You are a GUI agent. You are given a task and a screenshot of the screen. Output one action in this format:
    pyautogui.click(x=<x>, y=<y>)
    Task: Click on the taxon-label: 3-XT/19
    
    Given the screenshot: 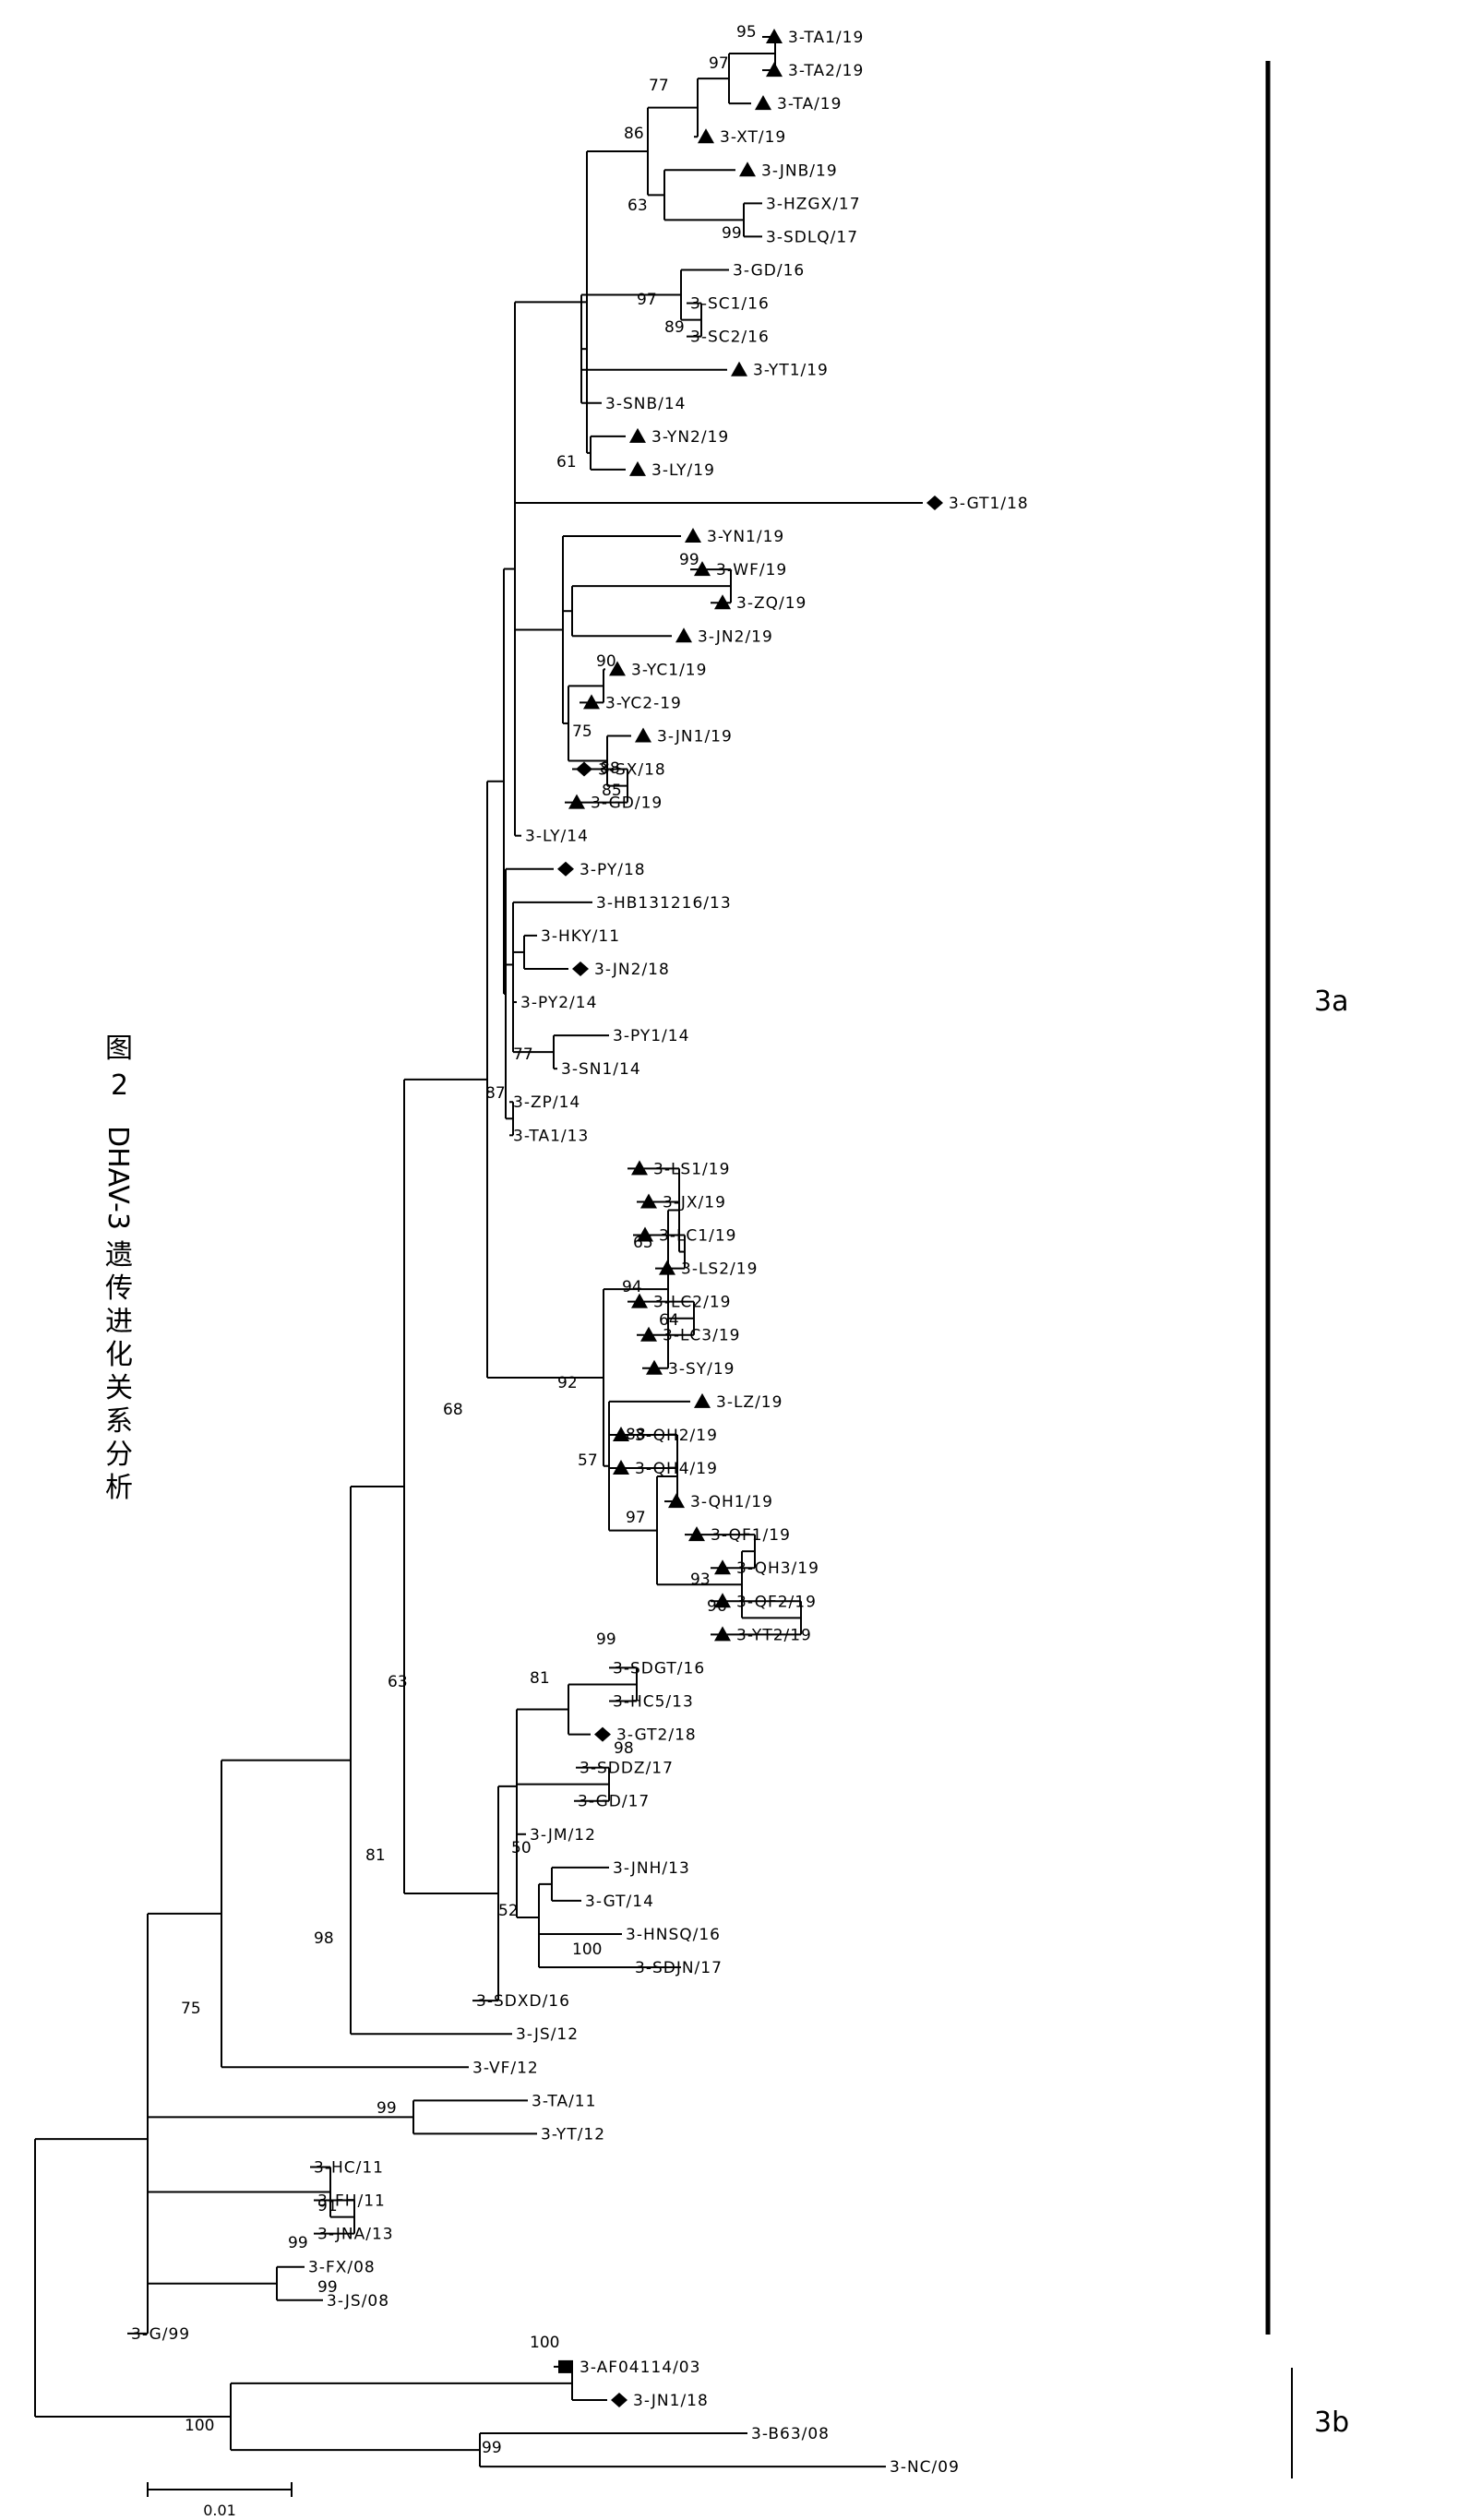 What is the action you would take?
    pyautogui.click(x=753, y=137)
    